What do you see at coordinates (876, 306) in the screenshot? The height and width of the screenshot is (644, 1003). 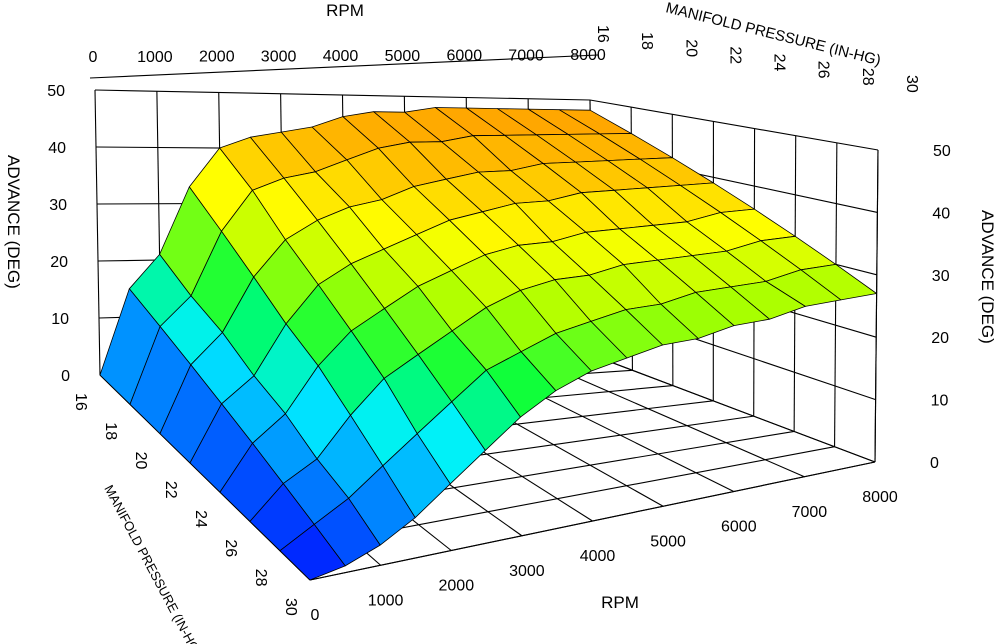 I see `right-z-axis-line` at bounding box center [876, 306].